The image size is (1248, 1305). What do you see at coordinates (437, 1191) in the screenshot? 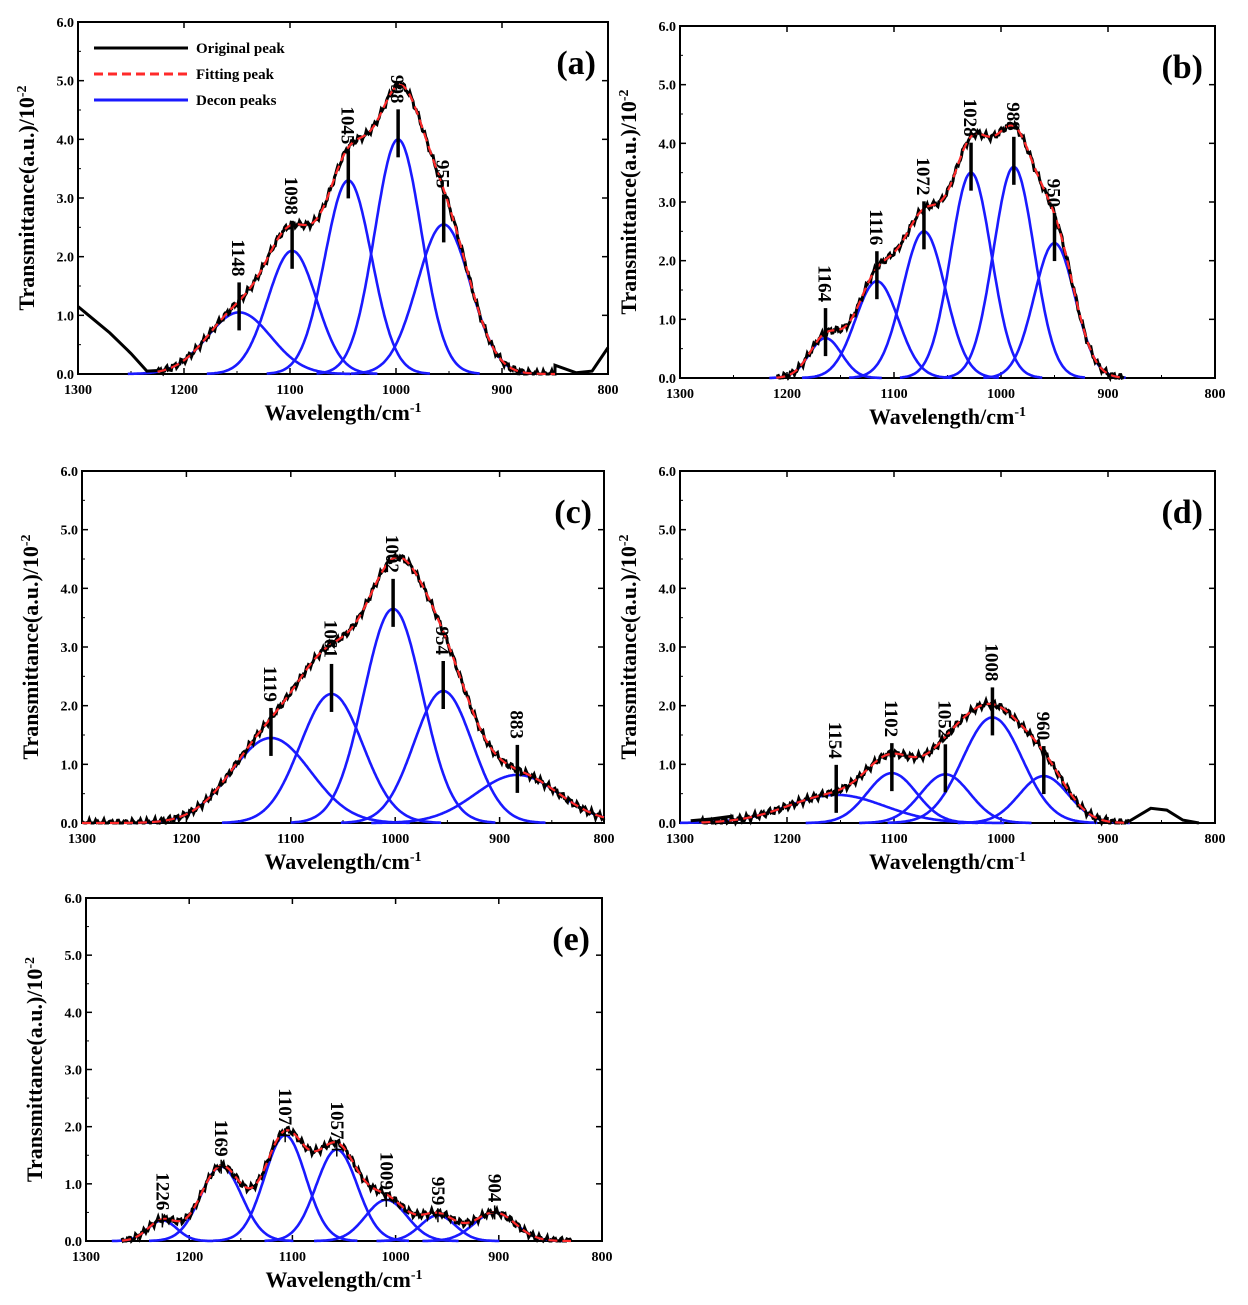
I see `peak-label-959: 959` at bounding box center [437, 1191].